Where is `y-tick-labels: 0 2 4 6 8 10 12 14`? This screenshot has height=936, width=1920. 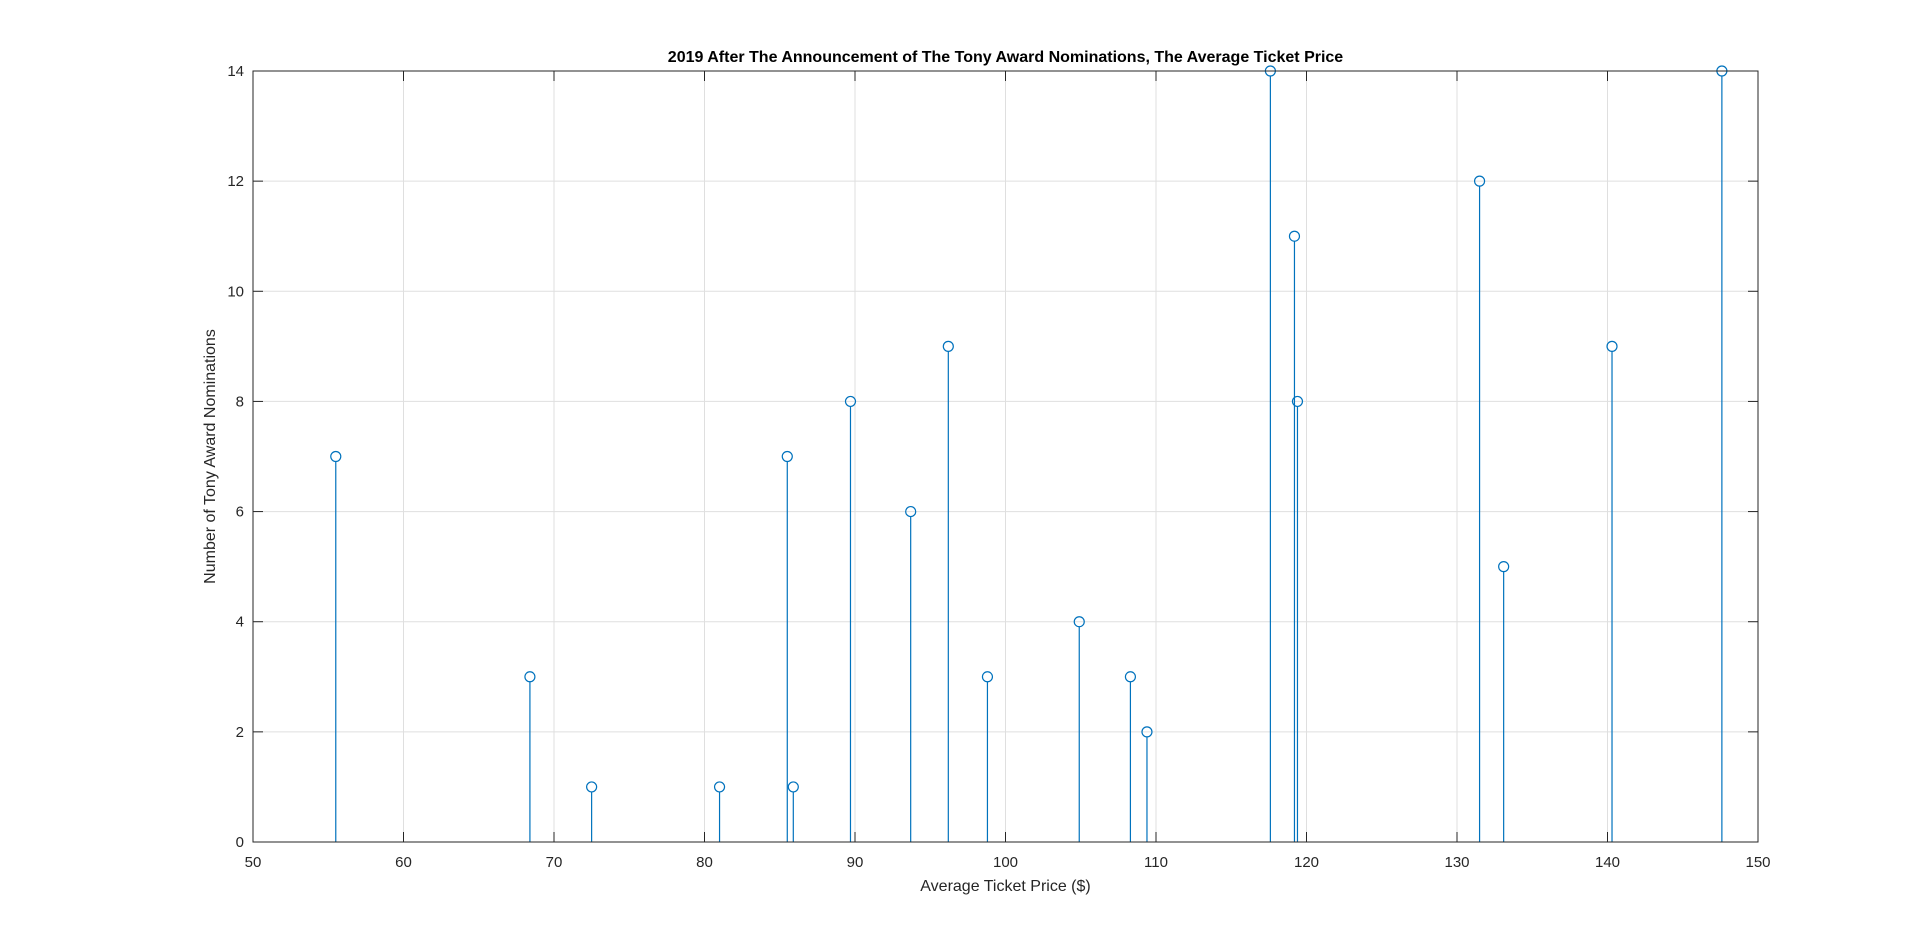 y-tick-labels: 0 2 4 6 8 10 12 14 is located at coordinates (235, 457).